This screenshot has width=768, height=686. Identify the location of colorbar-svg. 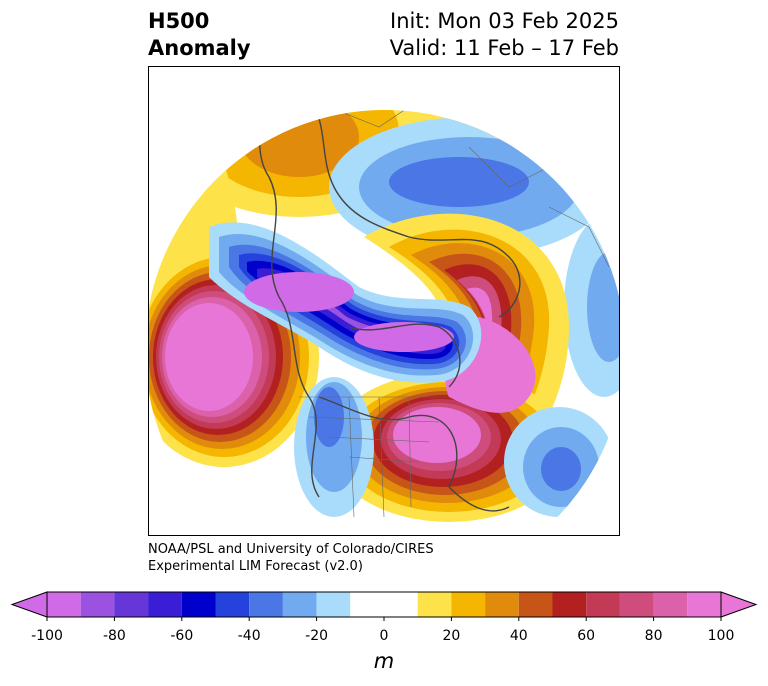
(384, 606).